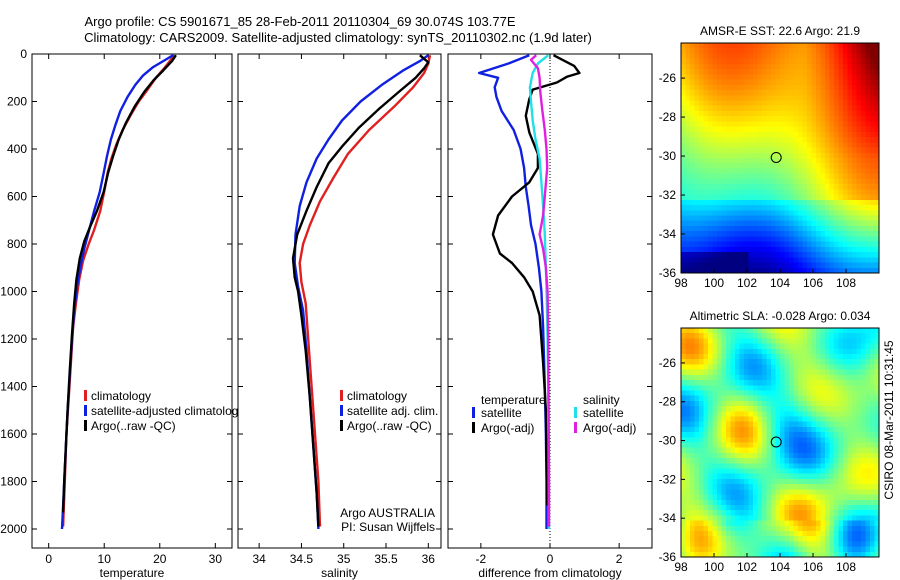 The height and width of the screenshot is (580, 900). Describe the element at coordinates (344, 559) in the screenshot. I see `x-tick-label: 35` at that location.